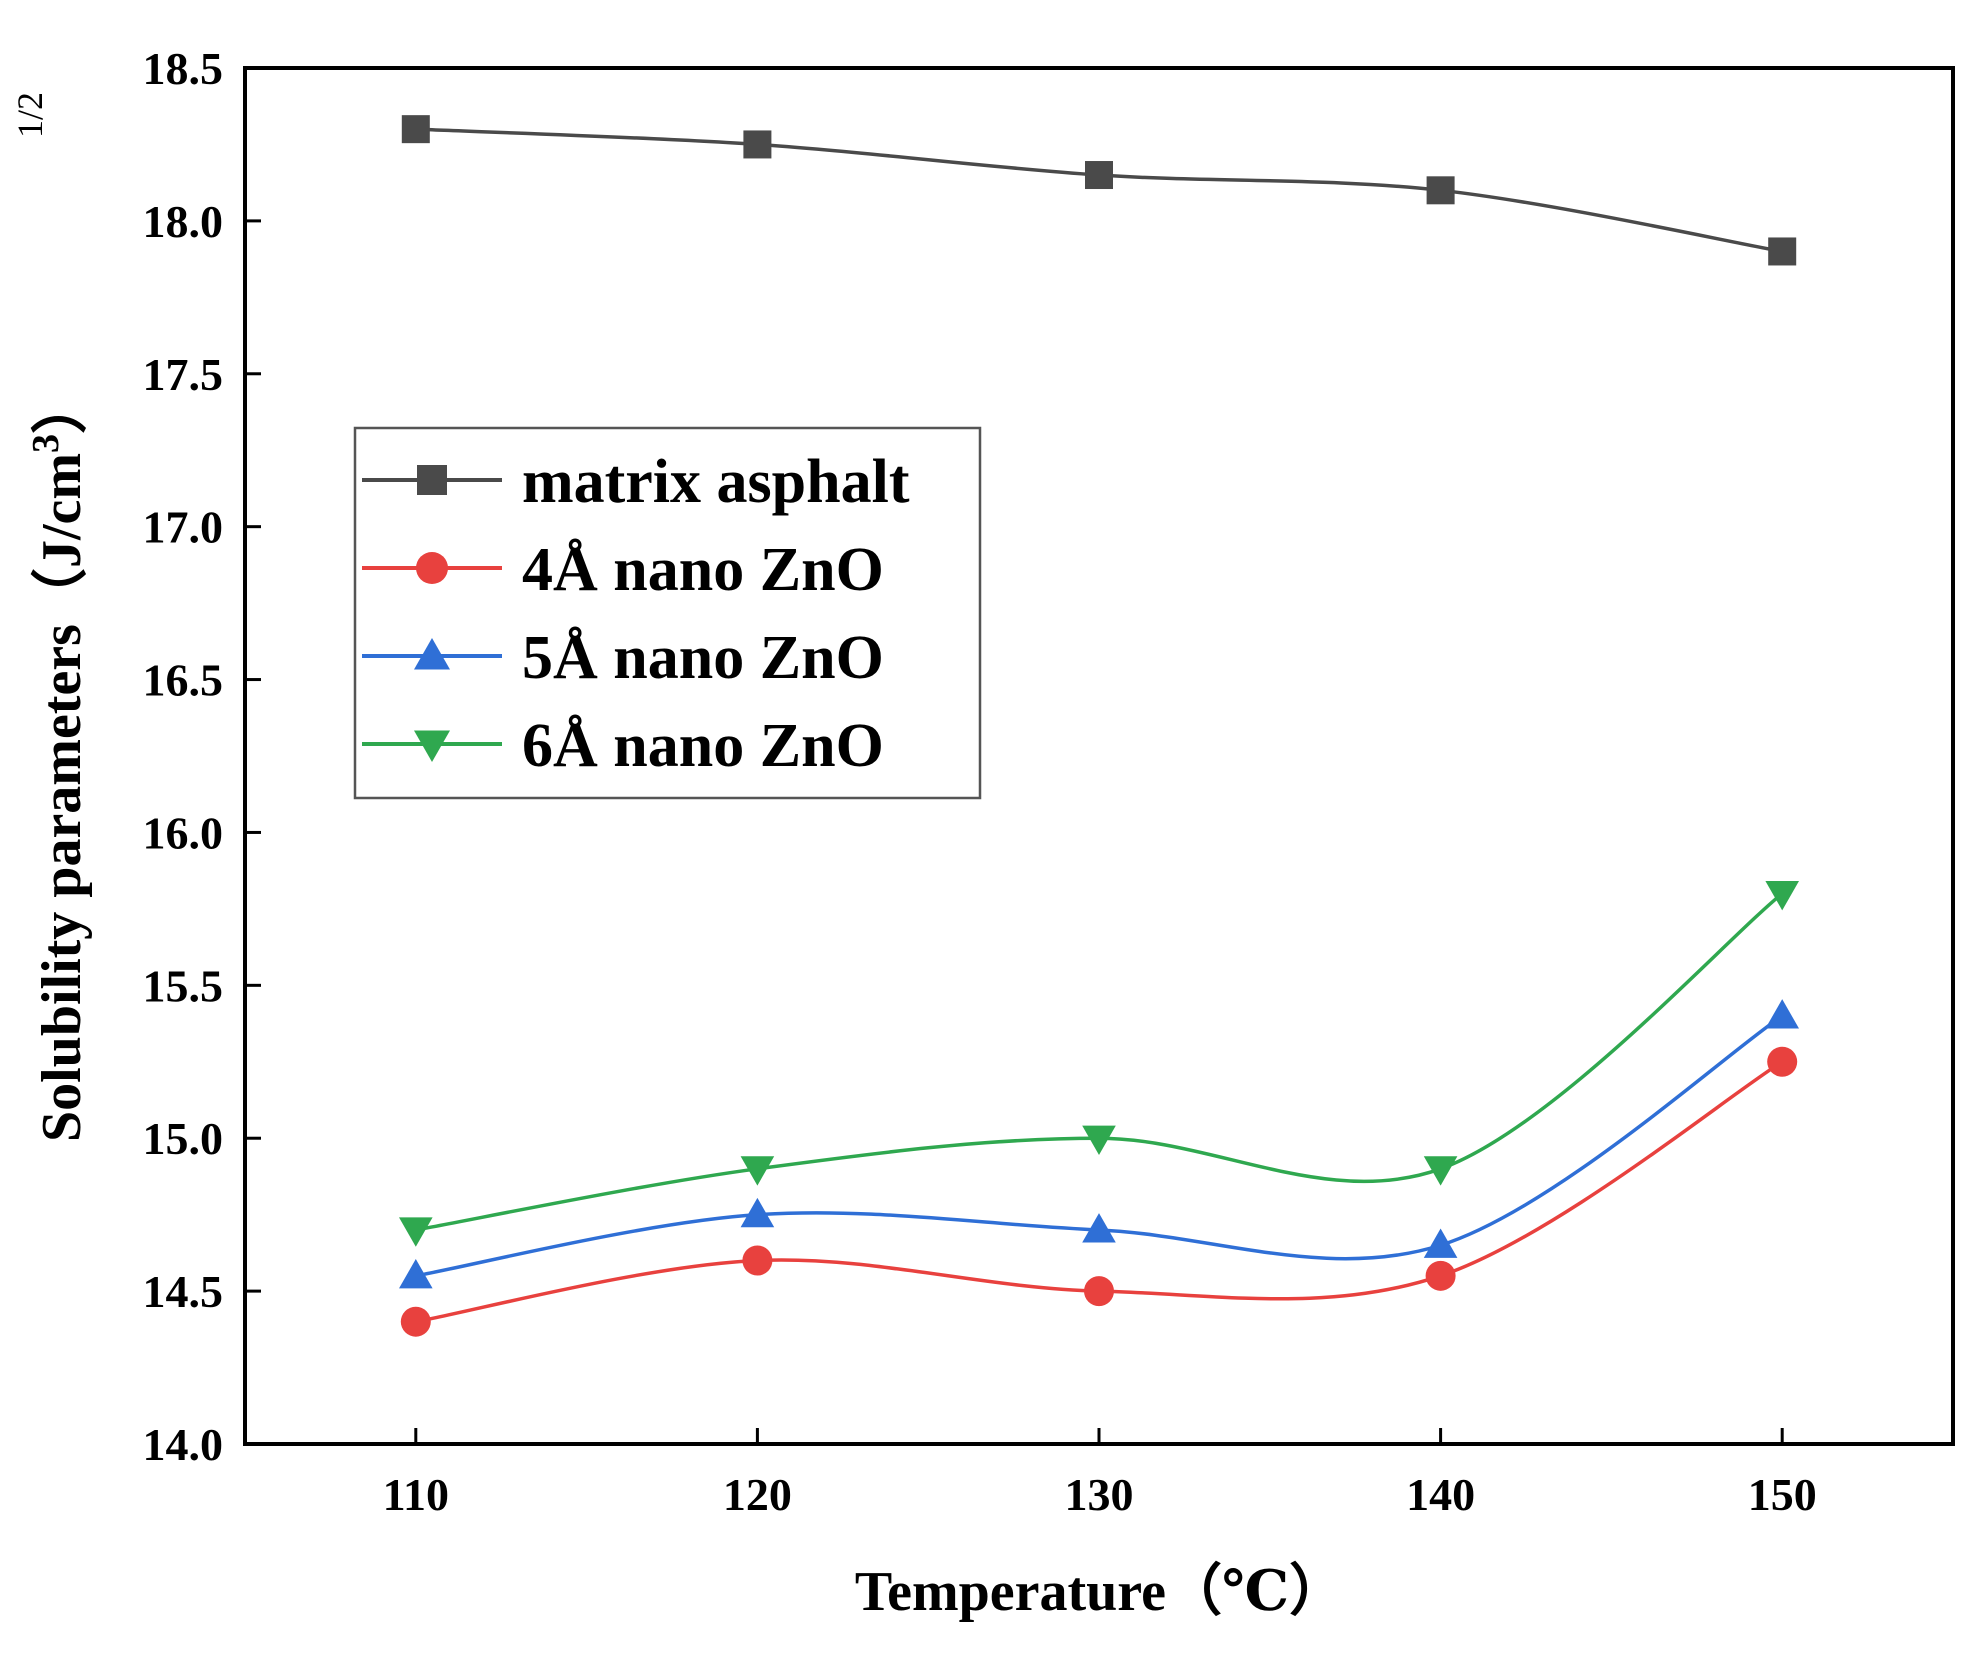  What do you see at coordinates (183, 1138) in the screenshot?
I see `y-tick-label: 15.0` at bounding box center [183, 1138].